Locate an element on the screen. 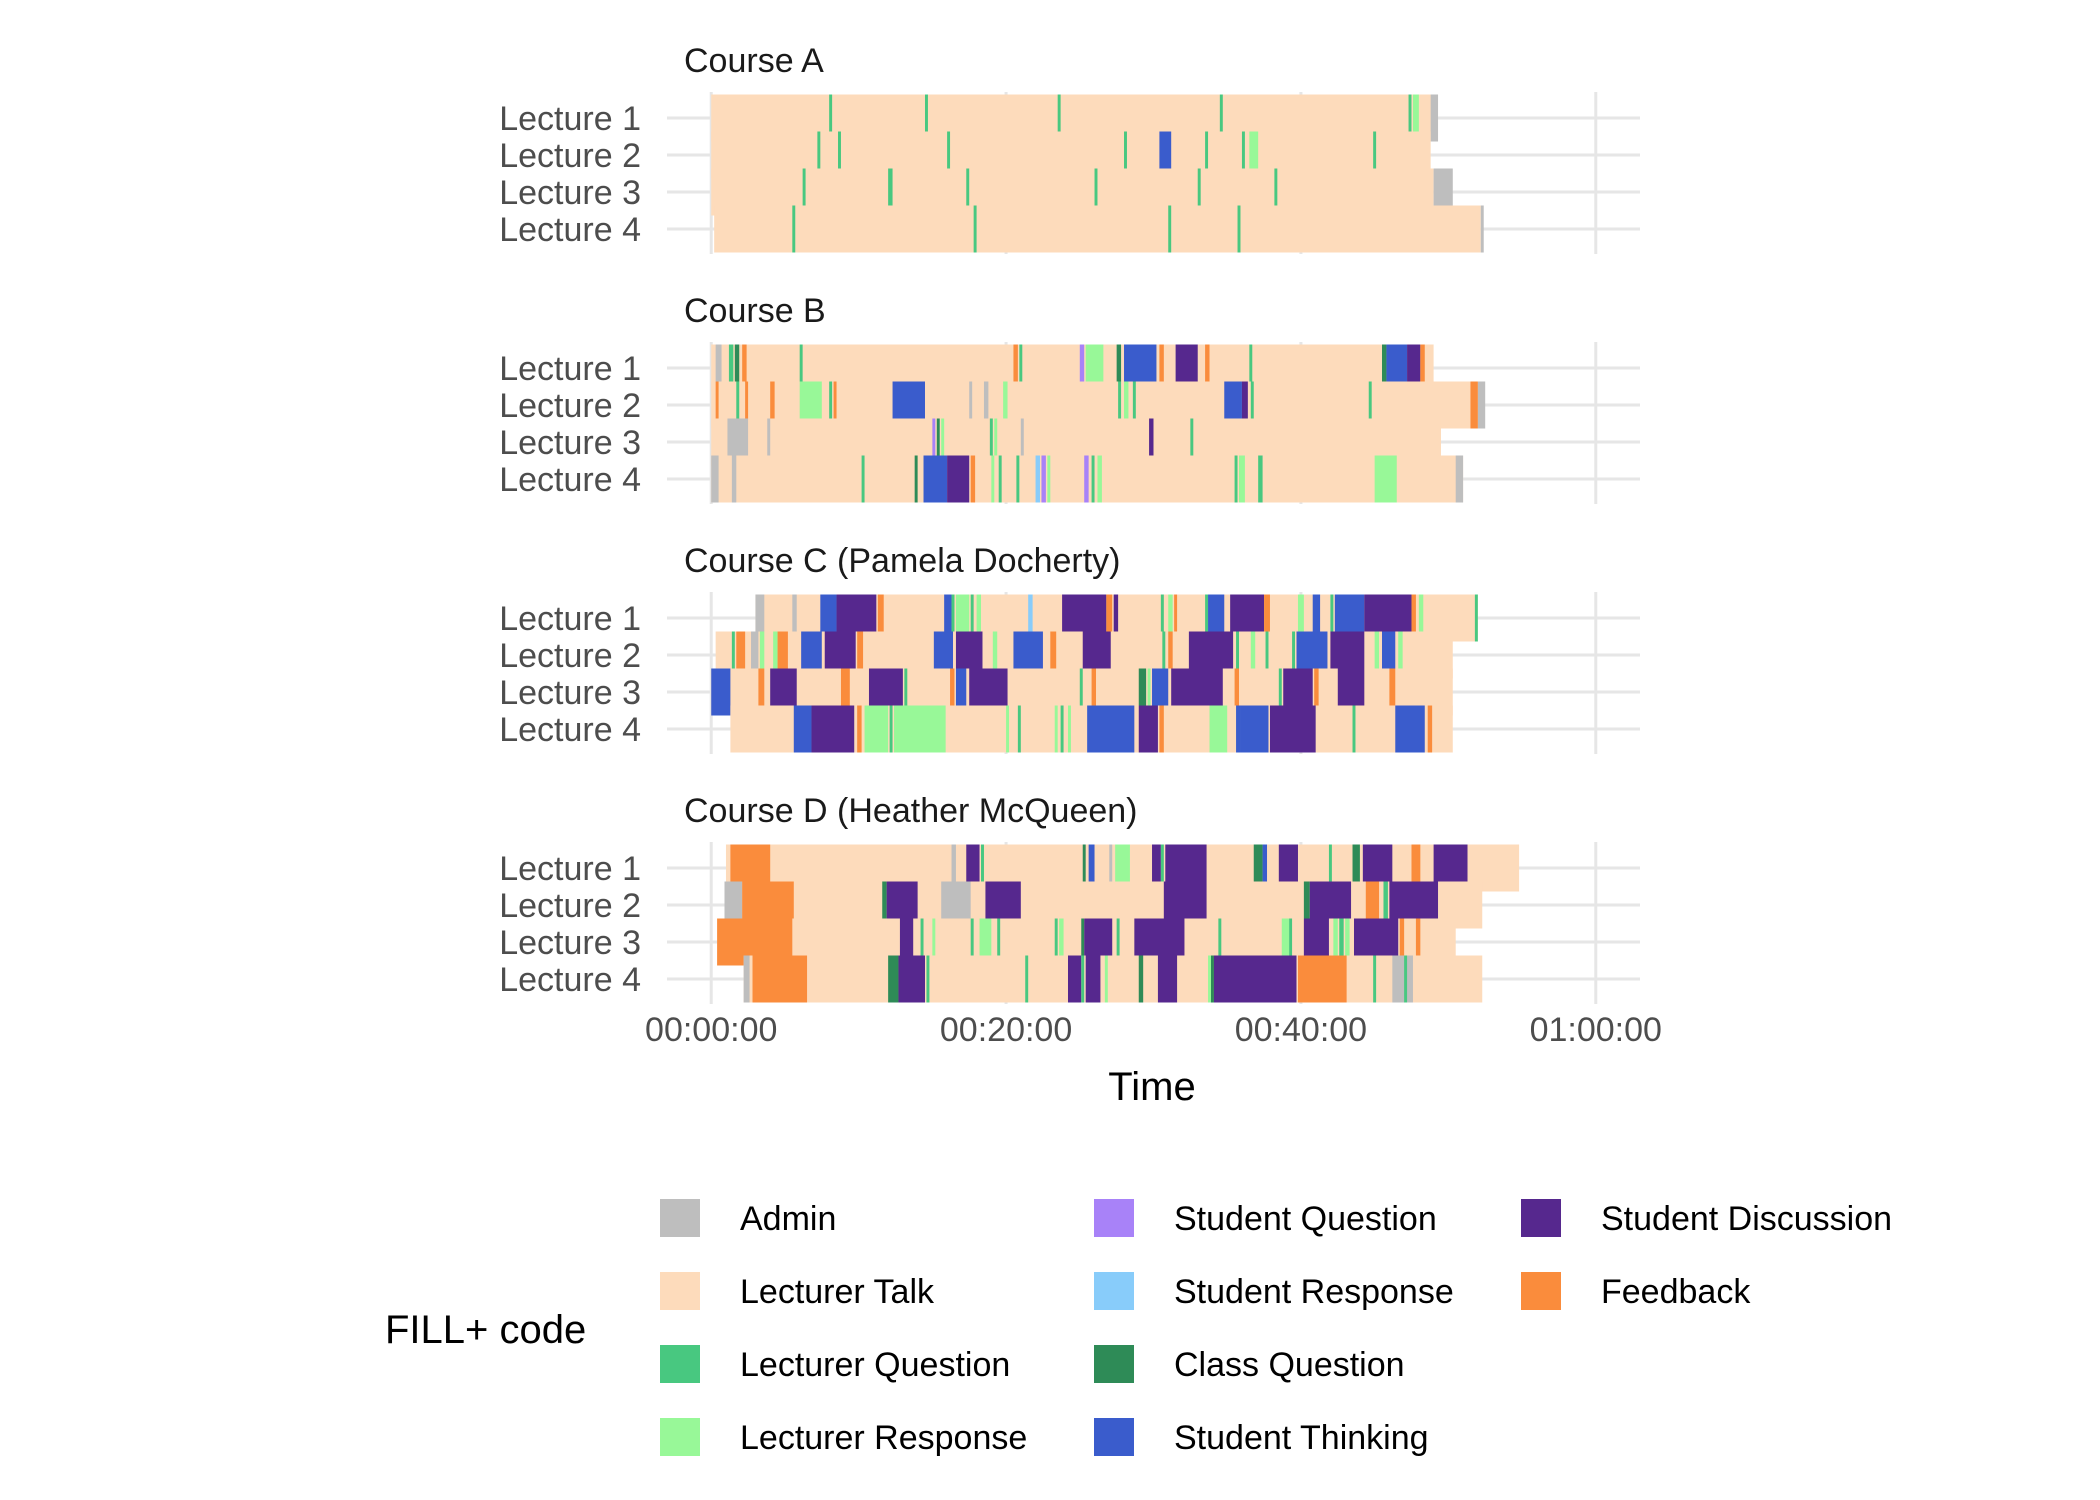 The image size is (2100, 1500). legend-label: Student Question is located at coordinates (1305, 1219).